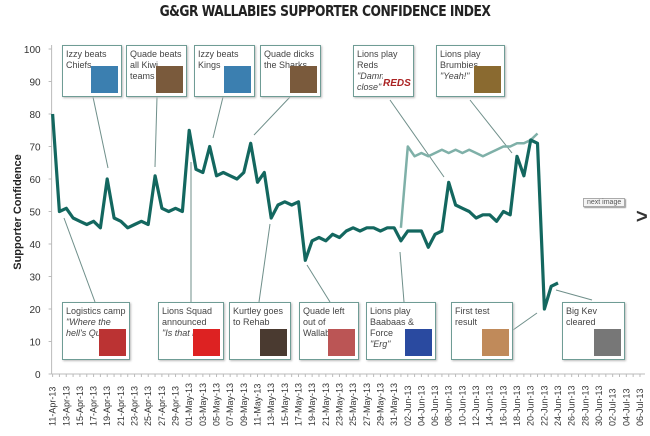  I want to click on x-tick-label: 27-Apr-13, so click(162, 406).